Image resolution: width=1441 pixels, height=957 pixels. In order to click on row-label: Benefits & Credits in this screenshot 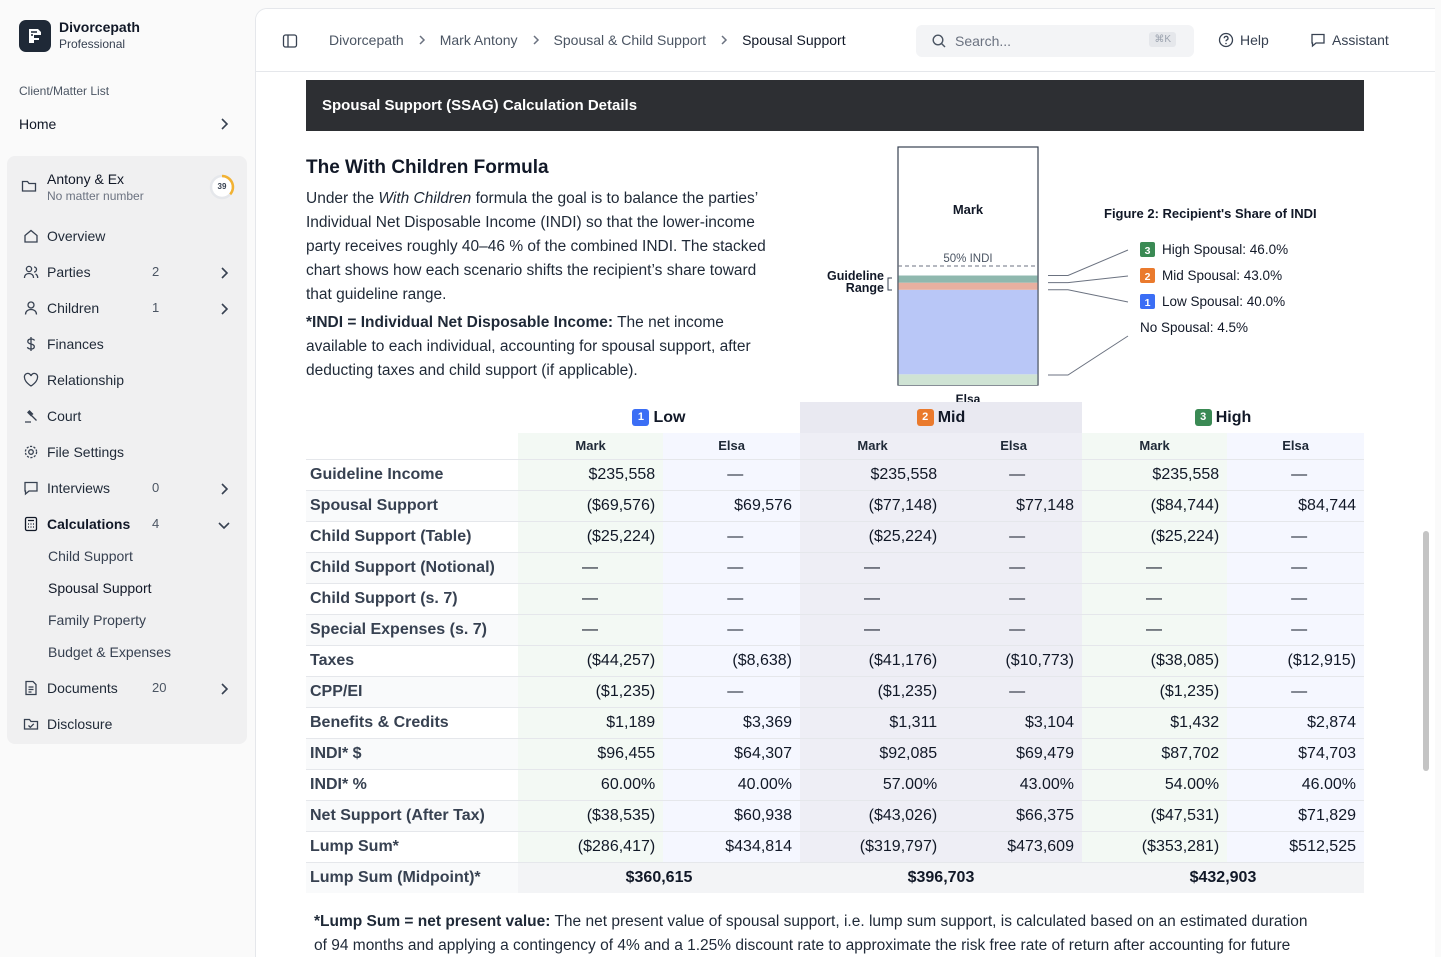, I will do `click(379, 722)`.